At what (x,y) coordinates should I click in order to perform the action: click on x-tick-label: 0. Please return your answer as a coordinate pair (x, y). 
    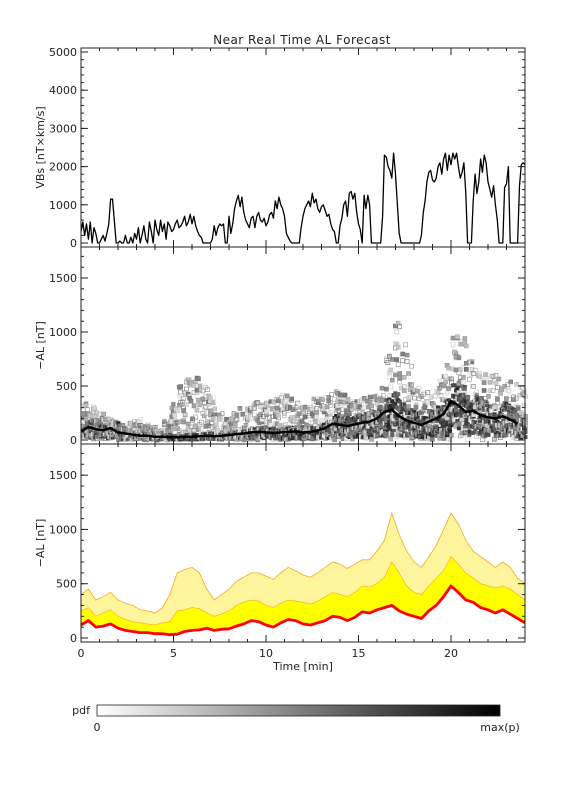
    Looking at the image, I should click on (81, 653).